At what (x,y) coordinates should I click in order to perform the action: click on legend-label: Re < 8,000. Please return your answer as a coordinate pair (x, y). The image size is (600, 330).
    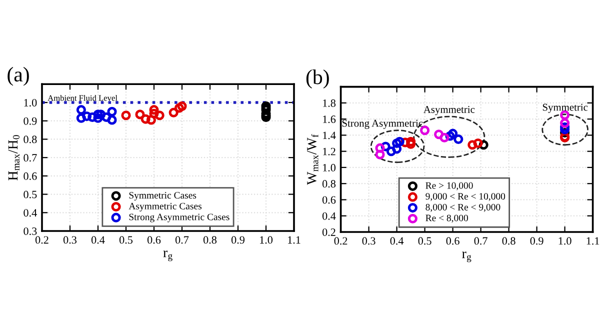
    Looking at the image, I should click on (447, 218).